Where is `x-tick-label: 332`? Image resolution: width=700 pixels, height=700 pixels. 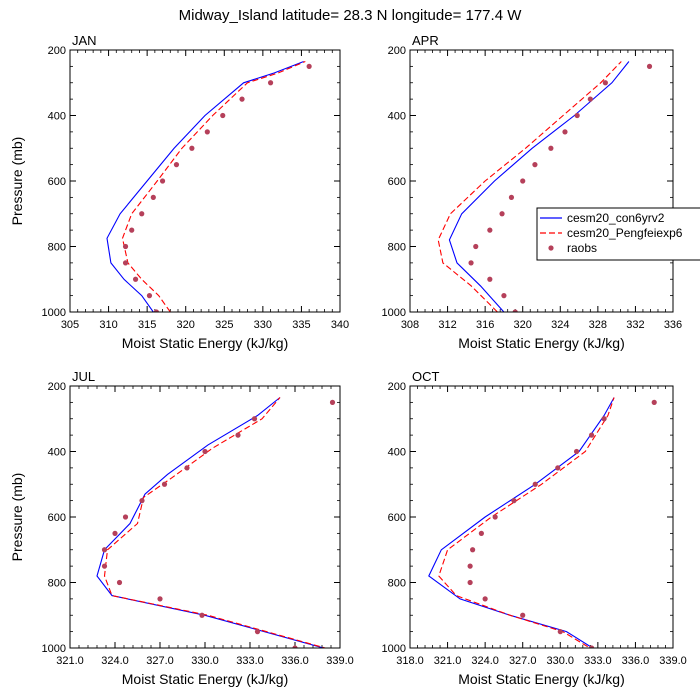
x-tick-label: 332 is located at coordinates (635, 325).